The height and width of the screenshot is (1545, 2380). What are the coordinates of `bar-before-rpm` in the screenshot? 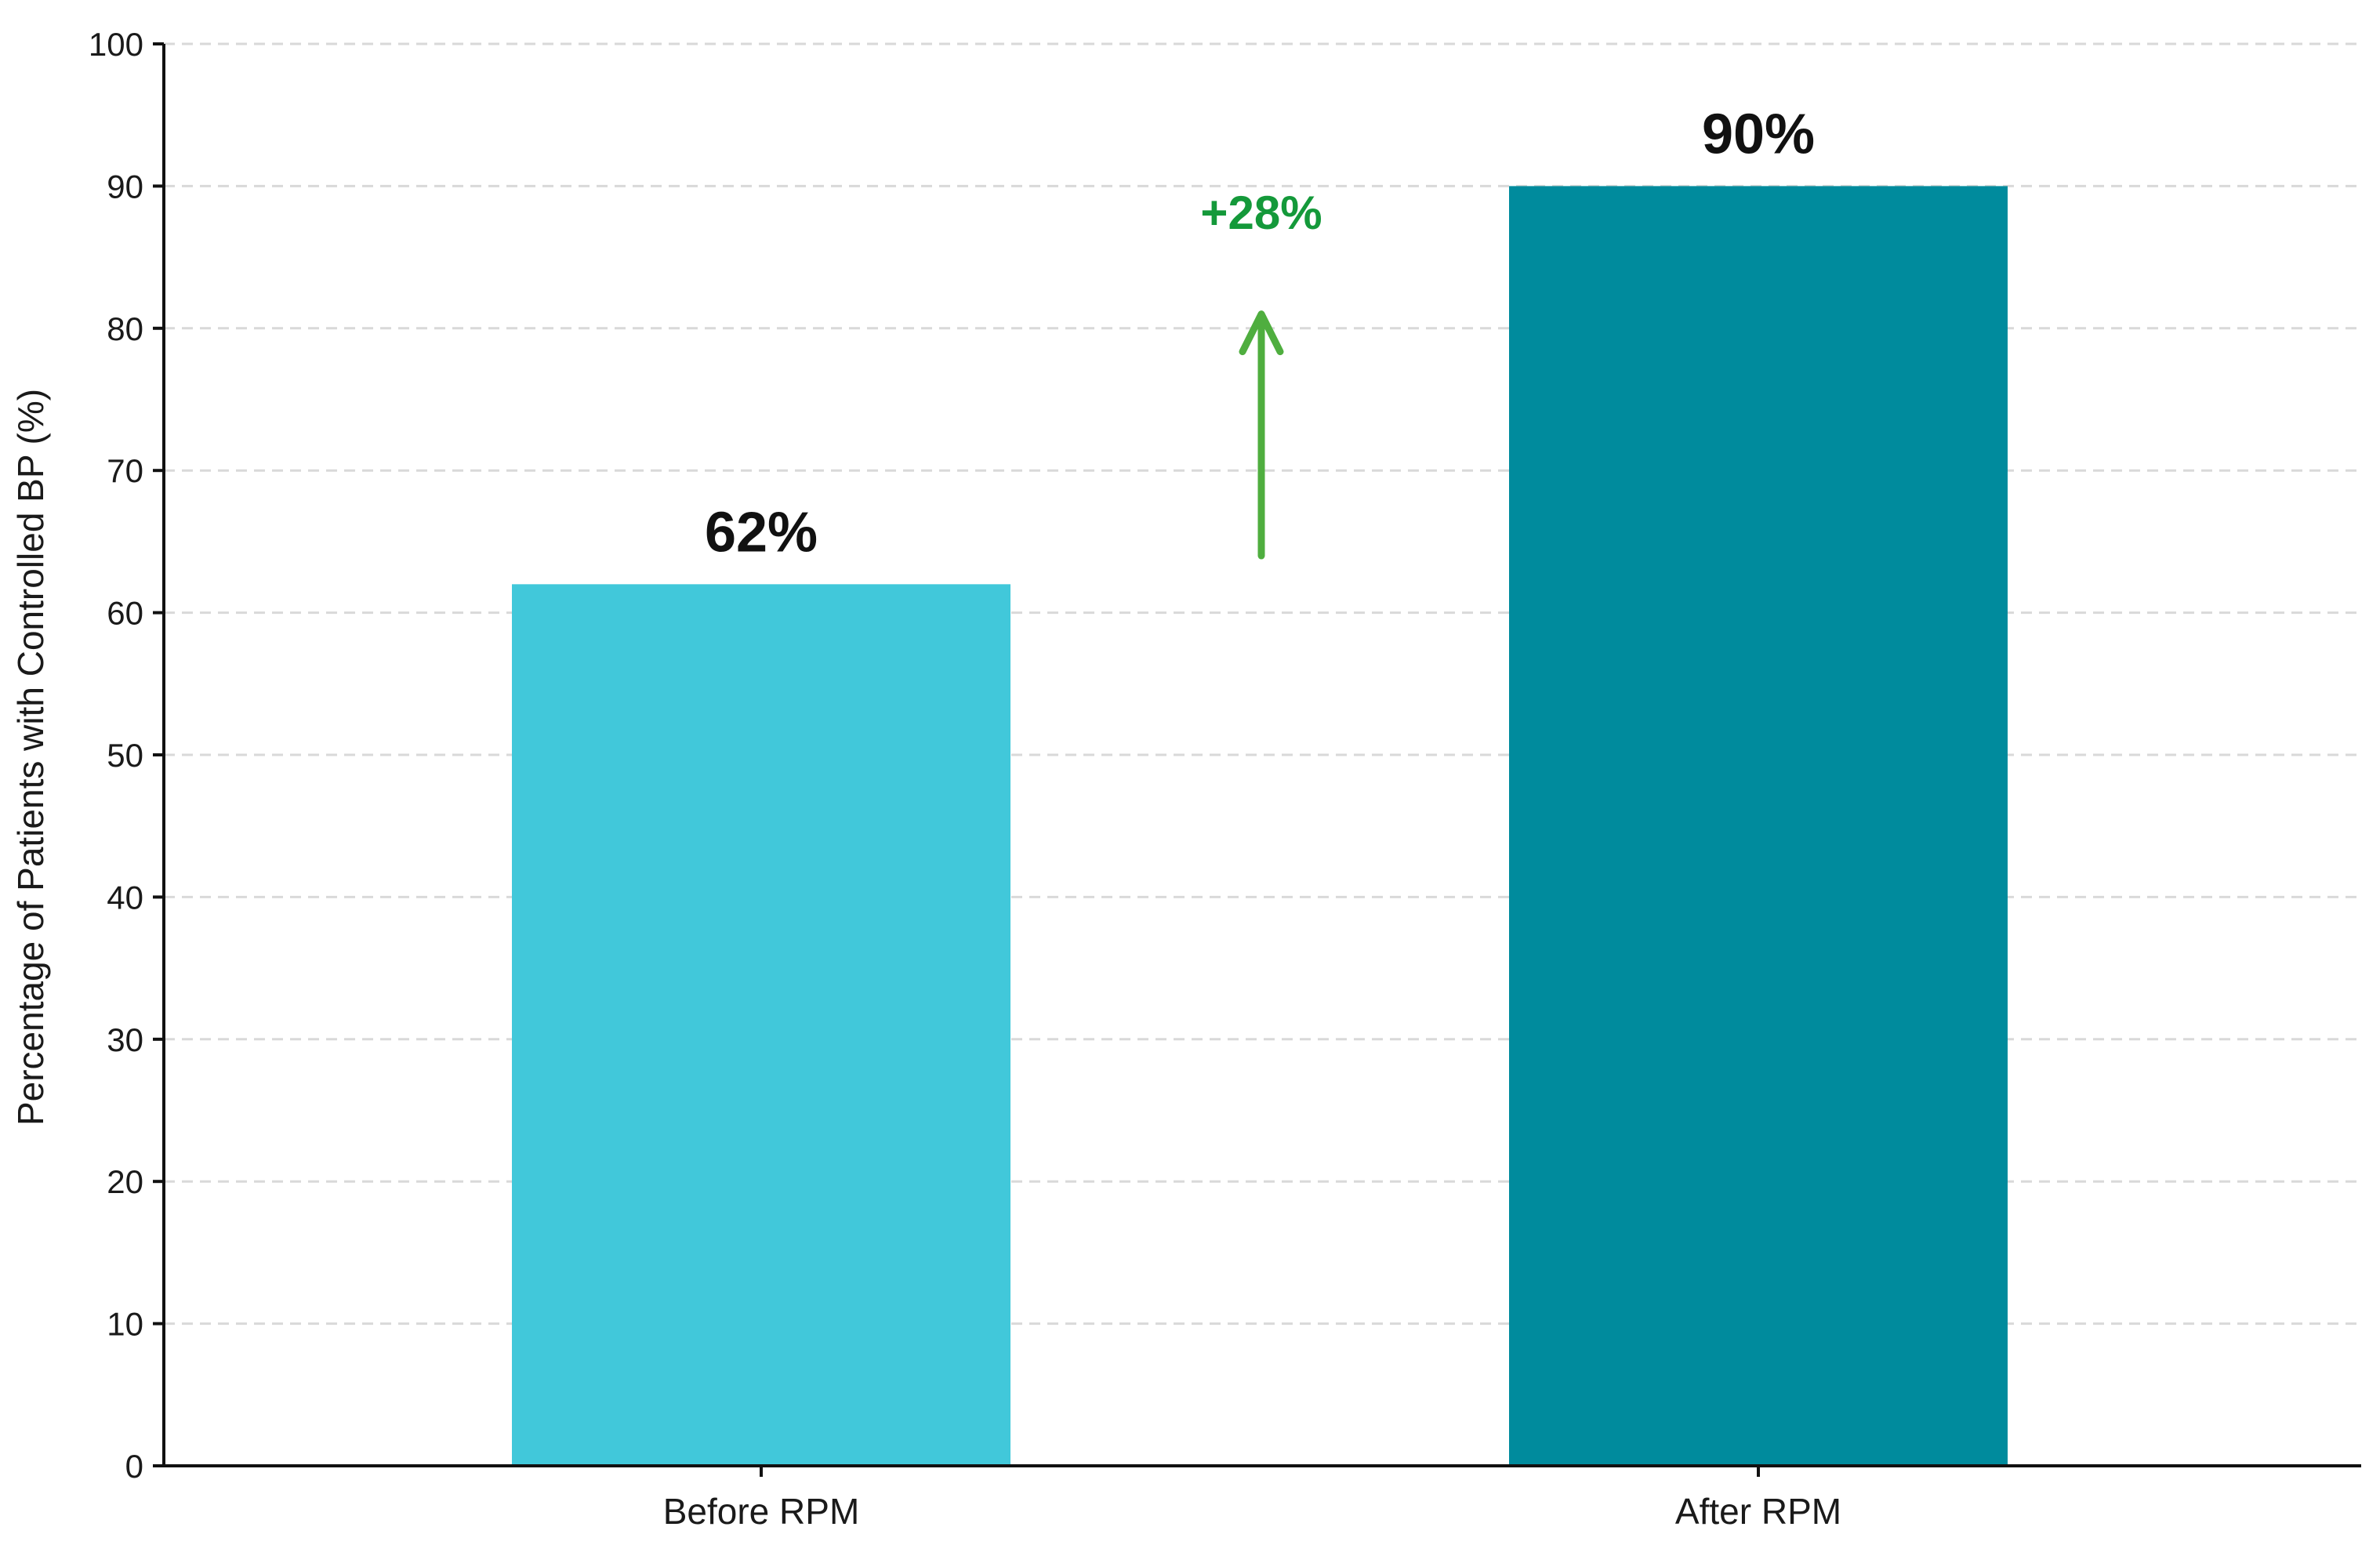 It's located at (761, 1025).